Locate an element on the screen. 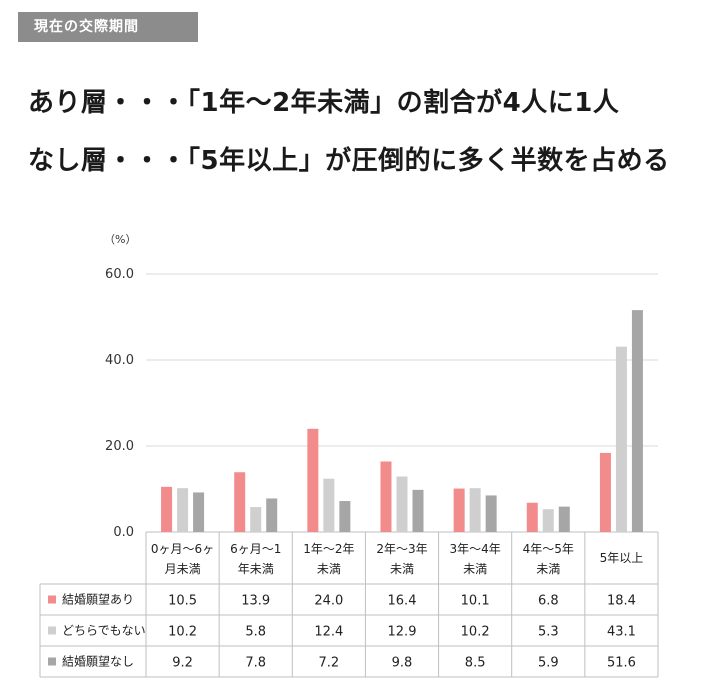 The width and height of the screenshot is (720, 697). legend-label-2: どちらでもない is located at coordinates (104, 631).